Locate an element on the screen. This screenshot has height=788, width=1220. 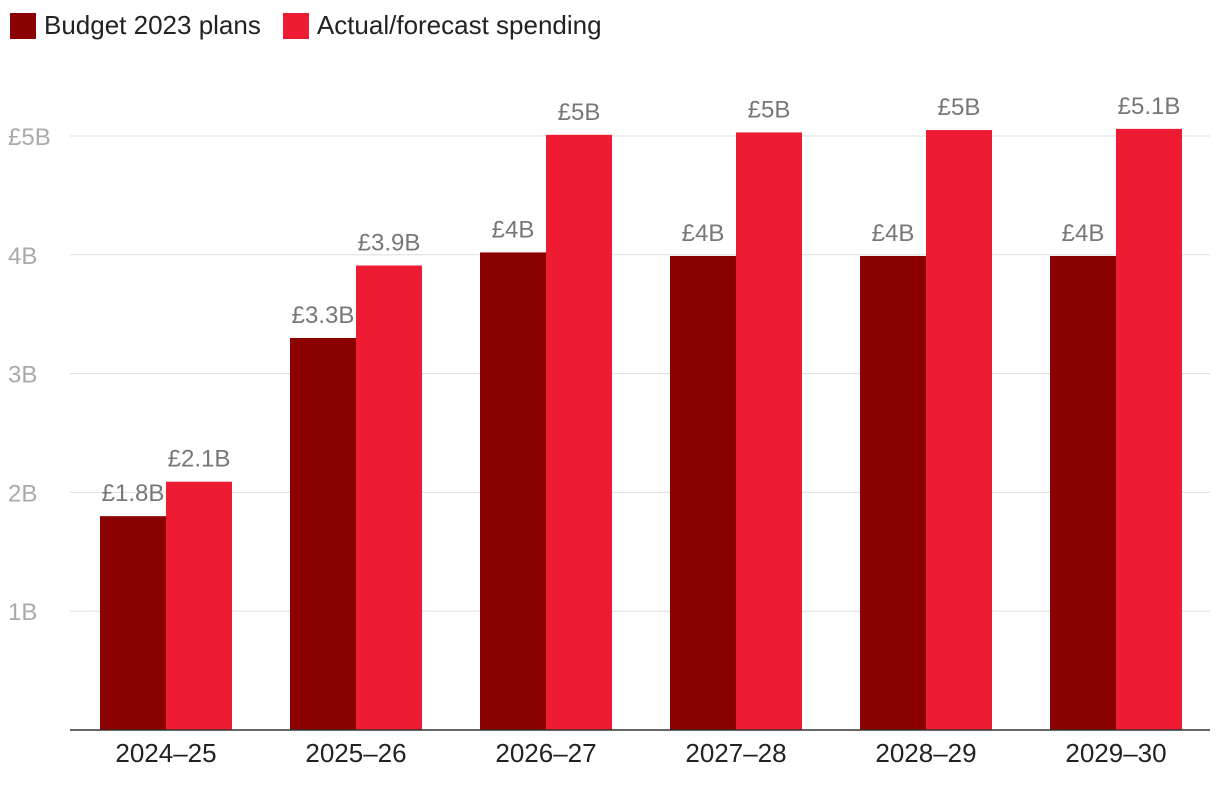
legend-item-actual: Actual/forecast spending is located at coordinates (442, 25).